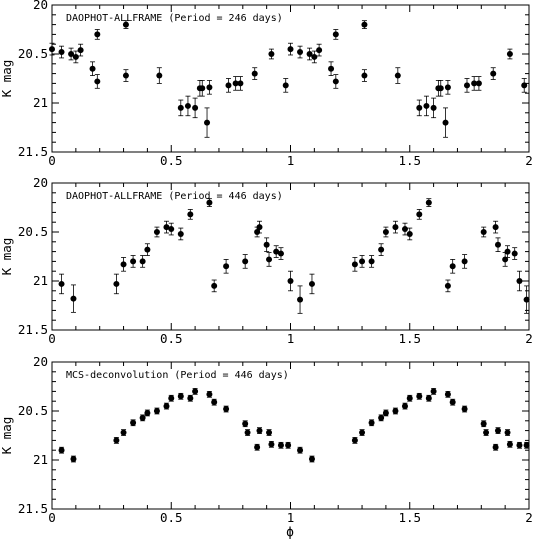 This screenshot has height=540, width=533. Describe the element at coordinates (290, 532) in the screenshot. I see `x-axis-label: ϕ` at that location.